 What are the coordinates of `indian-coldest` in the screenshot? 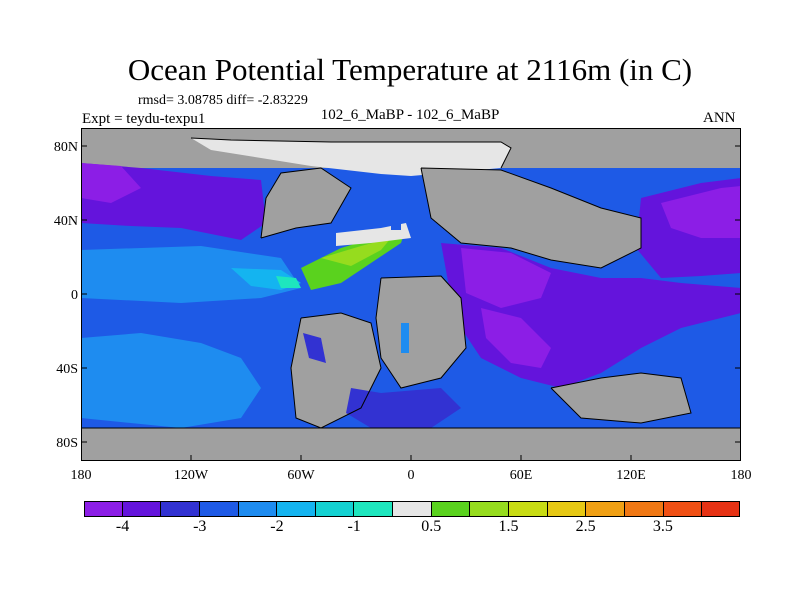 It's located at (516, 338).